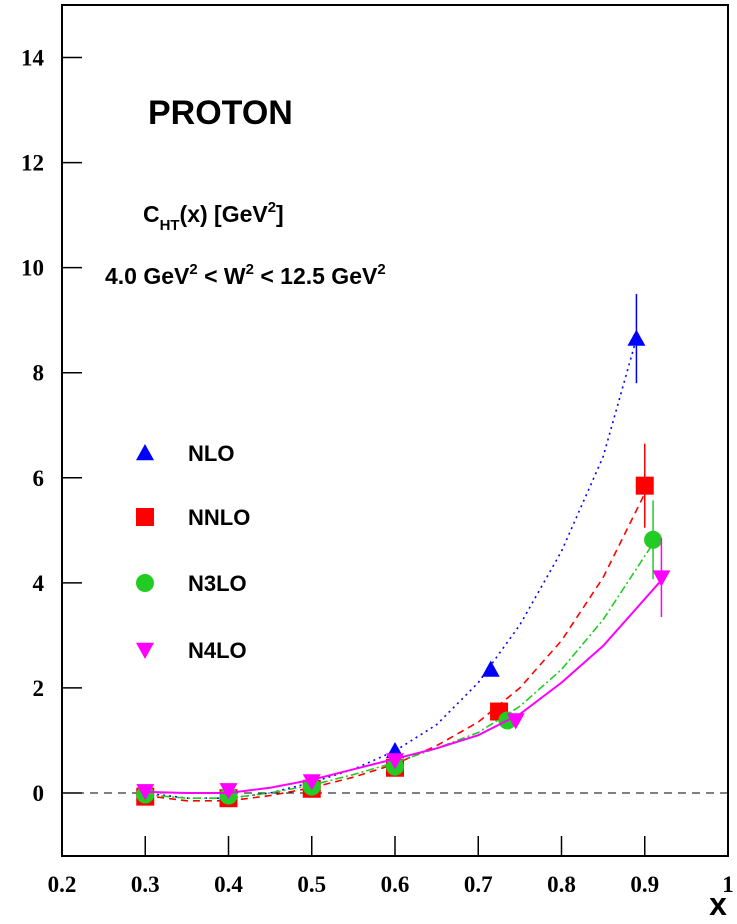  Describe the element at coordinates (728, 884) in the screenshot. I see `x-tick-label: 1` at that location.